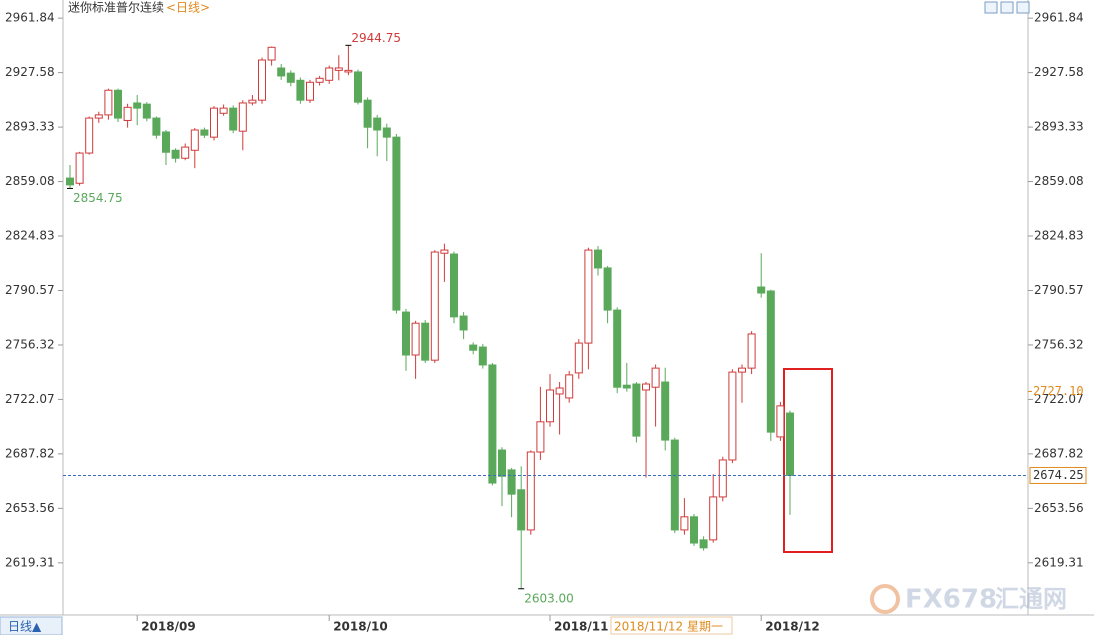  I want to click on toolbar, so click(1007, 7).